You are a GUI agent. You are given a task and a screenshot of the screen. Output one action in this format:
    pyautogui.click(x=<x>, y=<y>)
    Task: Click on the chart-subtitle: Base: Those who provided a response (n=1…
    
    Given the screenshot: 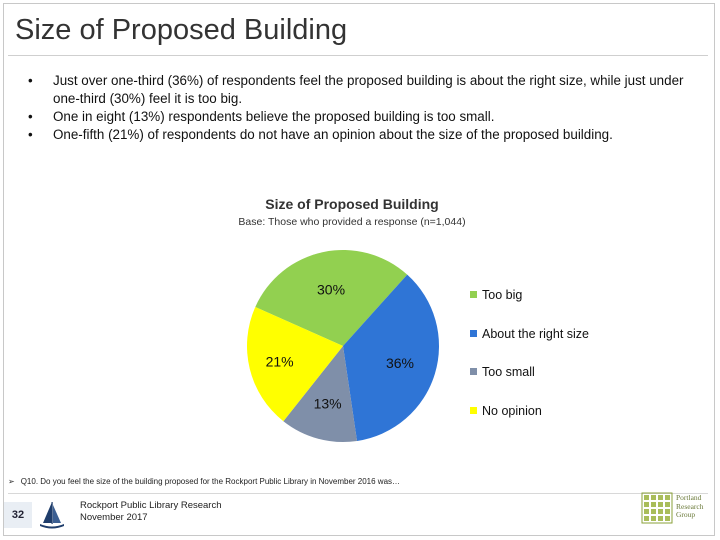 What is the action you would take?
    pyautogui.click(x=352, y=222)
    